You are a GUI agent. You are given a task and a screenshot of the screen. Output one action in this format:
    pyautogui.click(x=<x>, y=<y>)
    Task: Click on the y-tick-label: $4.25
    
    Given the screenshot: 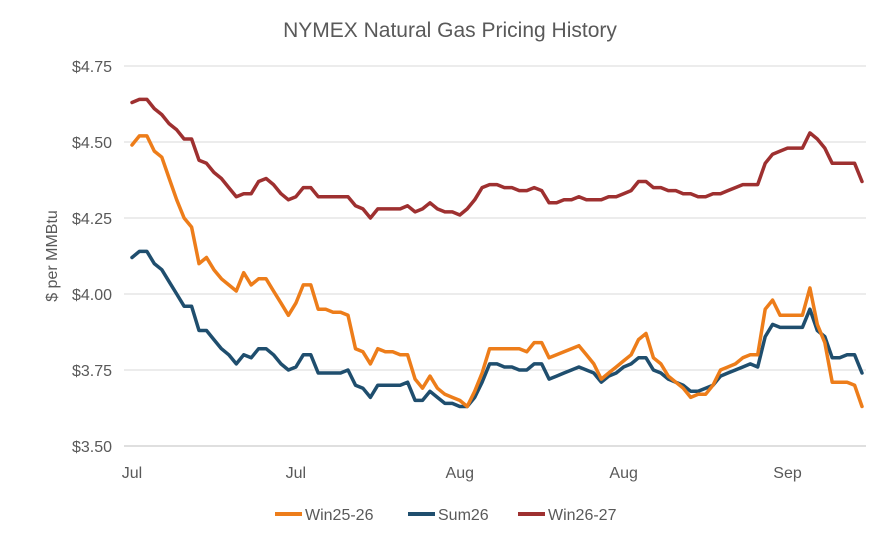 What is the action you would take?
    pyautogui.click(x=92, y=219)
    